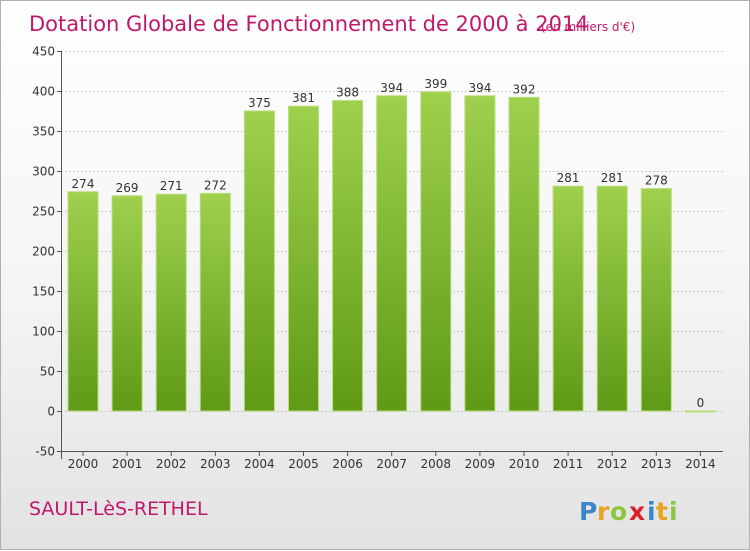  What do you see at coordinates (524, 464) in the screenshot?
I see `x-tick-label-2010: 2010` at bounding box center [524, 464].